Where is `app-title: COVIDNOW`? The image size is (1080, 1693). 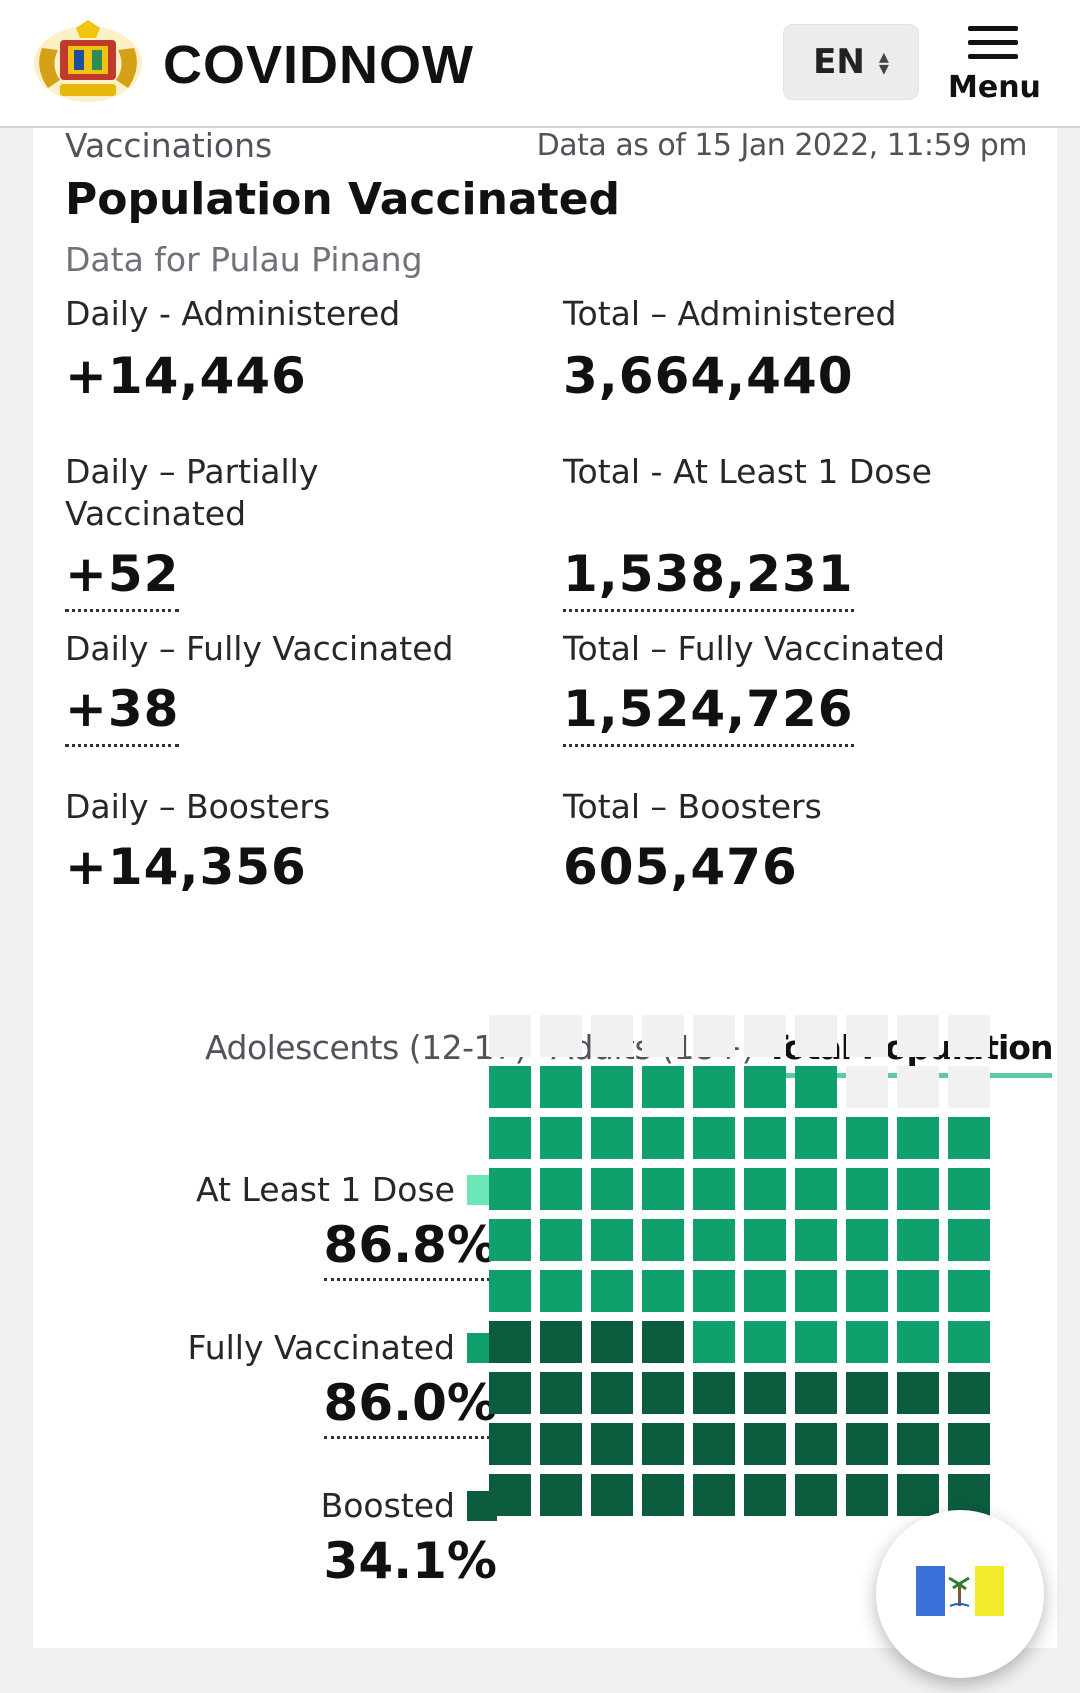
app-title: COVIDNOW is located at coordinates (318, 65).